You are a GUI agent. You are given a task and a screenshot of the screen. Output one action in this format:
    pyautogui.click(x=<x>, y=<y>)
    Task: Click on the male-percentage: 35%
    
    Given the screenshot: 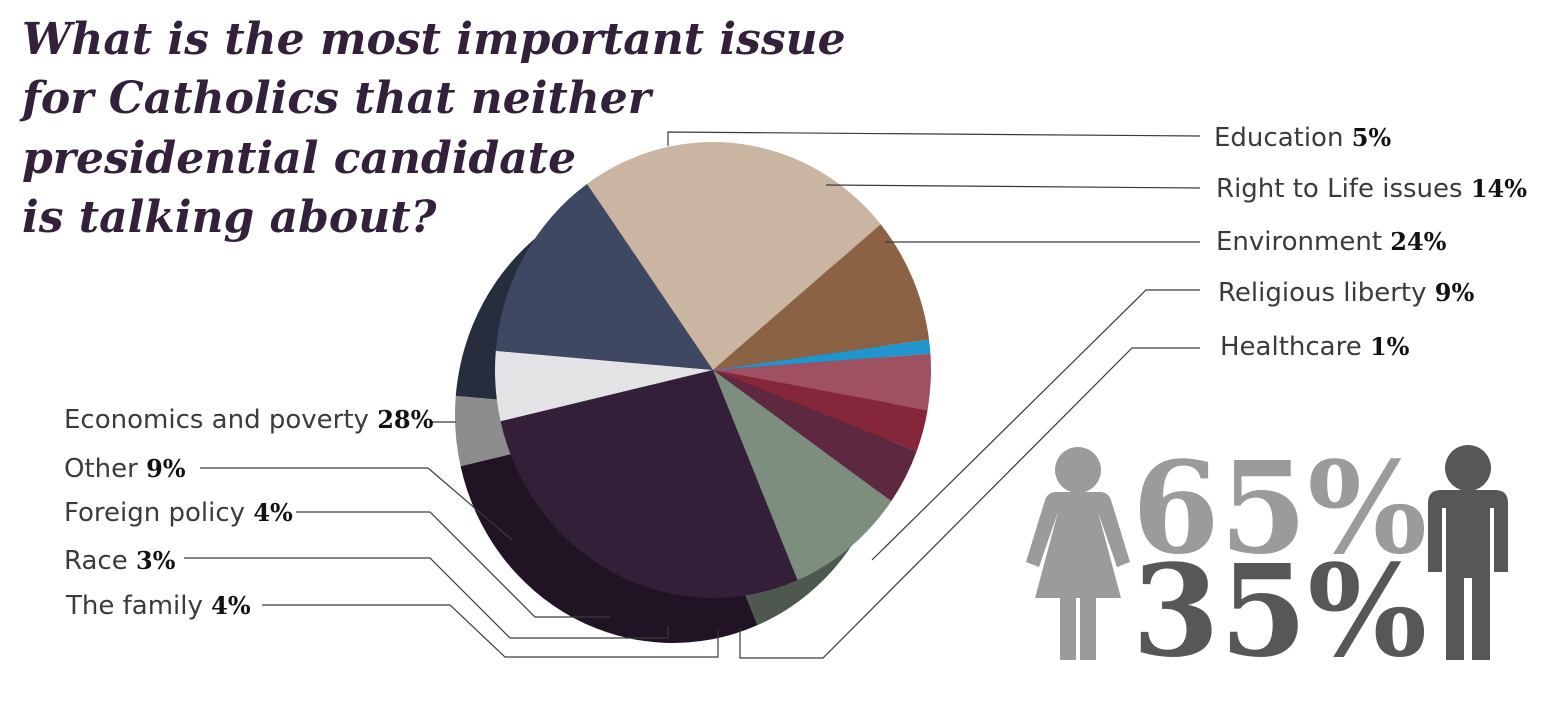 What is the action you would take?
    pyautogui.click(x=1279, y=611)
    